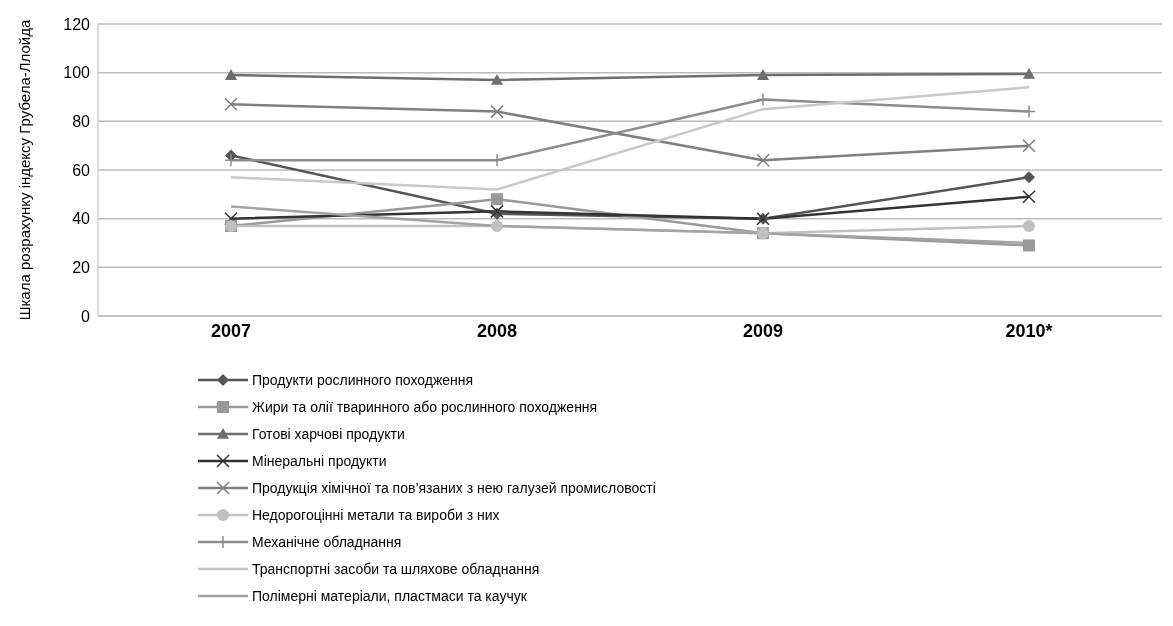  Describe the element at coordinates (77, 73) in the screenshot. I see `y-tick-label: 100` at that location.